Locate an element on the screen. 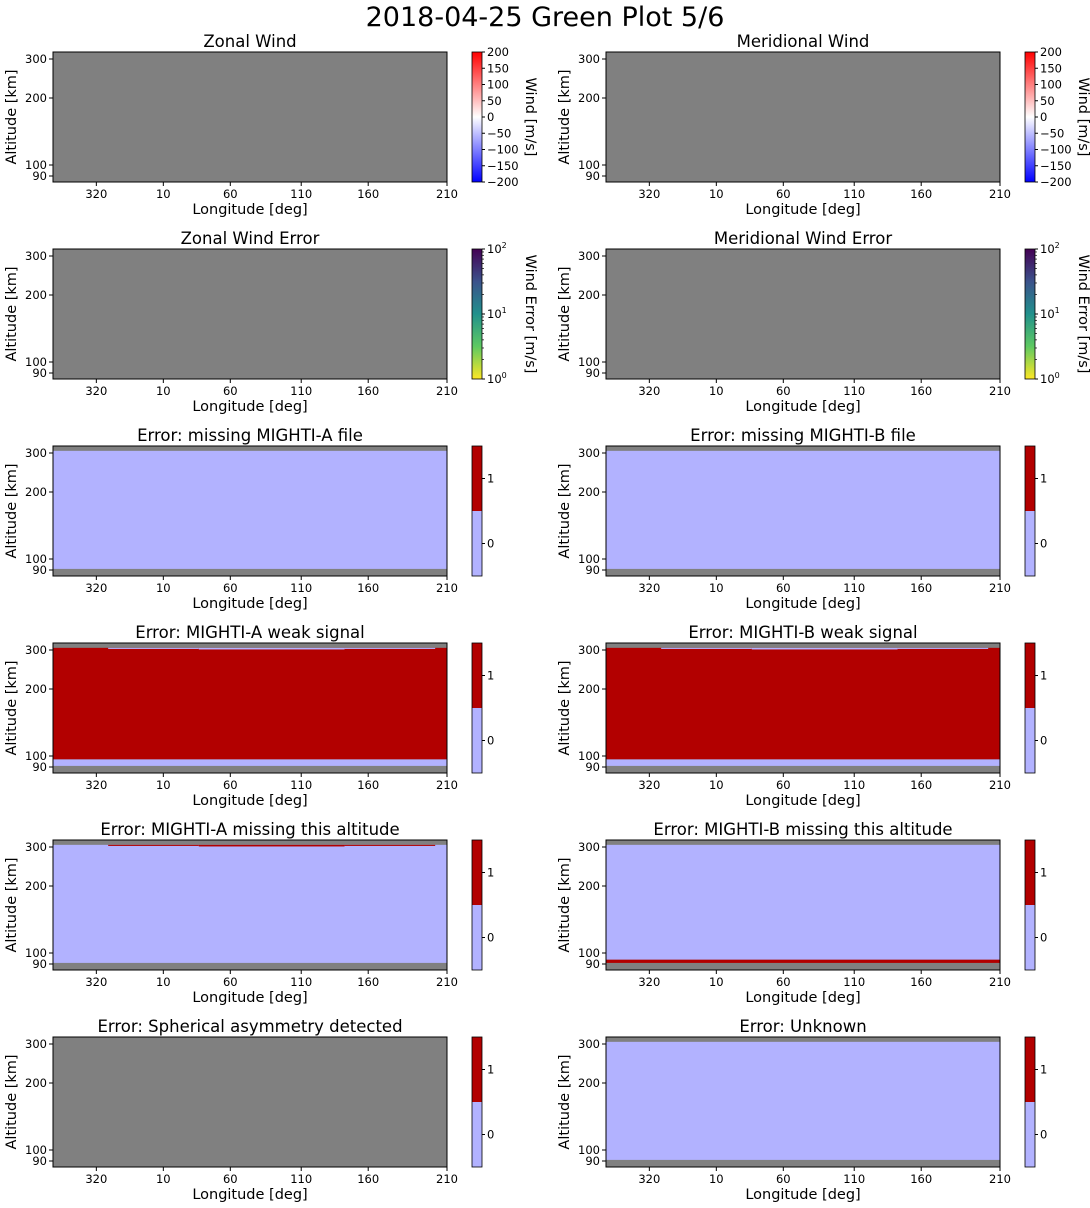  colorbar-tick-exponent: 0 is located at coordinates (1057, 375).